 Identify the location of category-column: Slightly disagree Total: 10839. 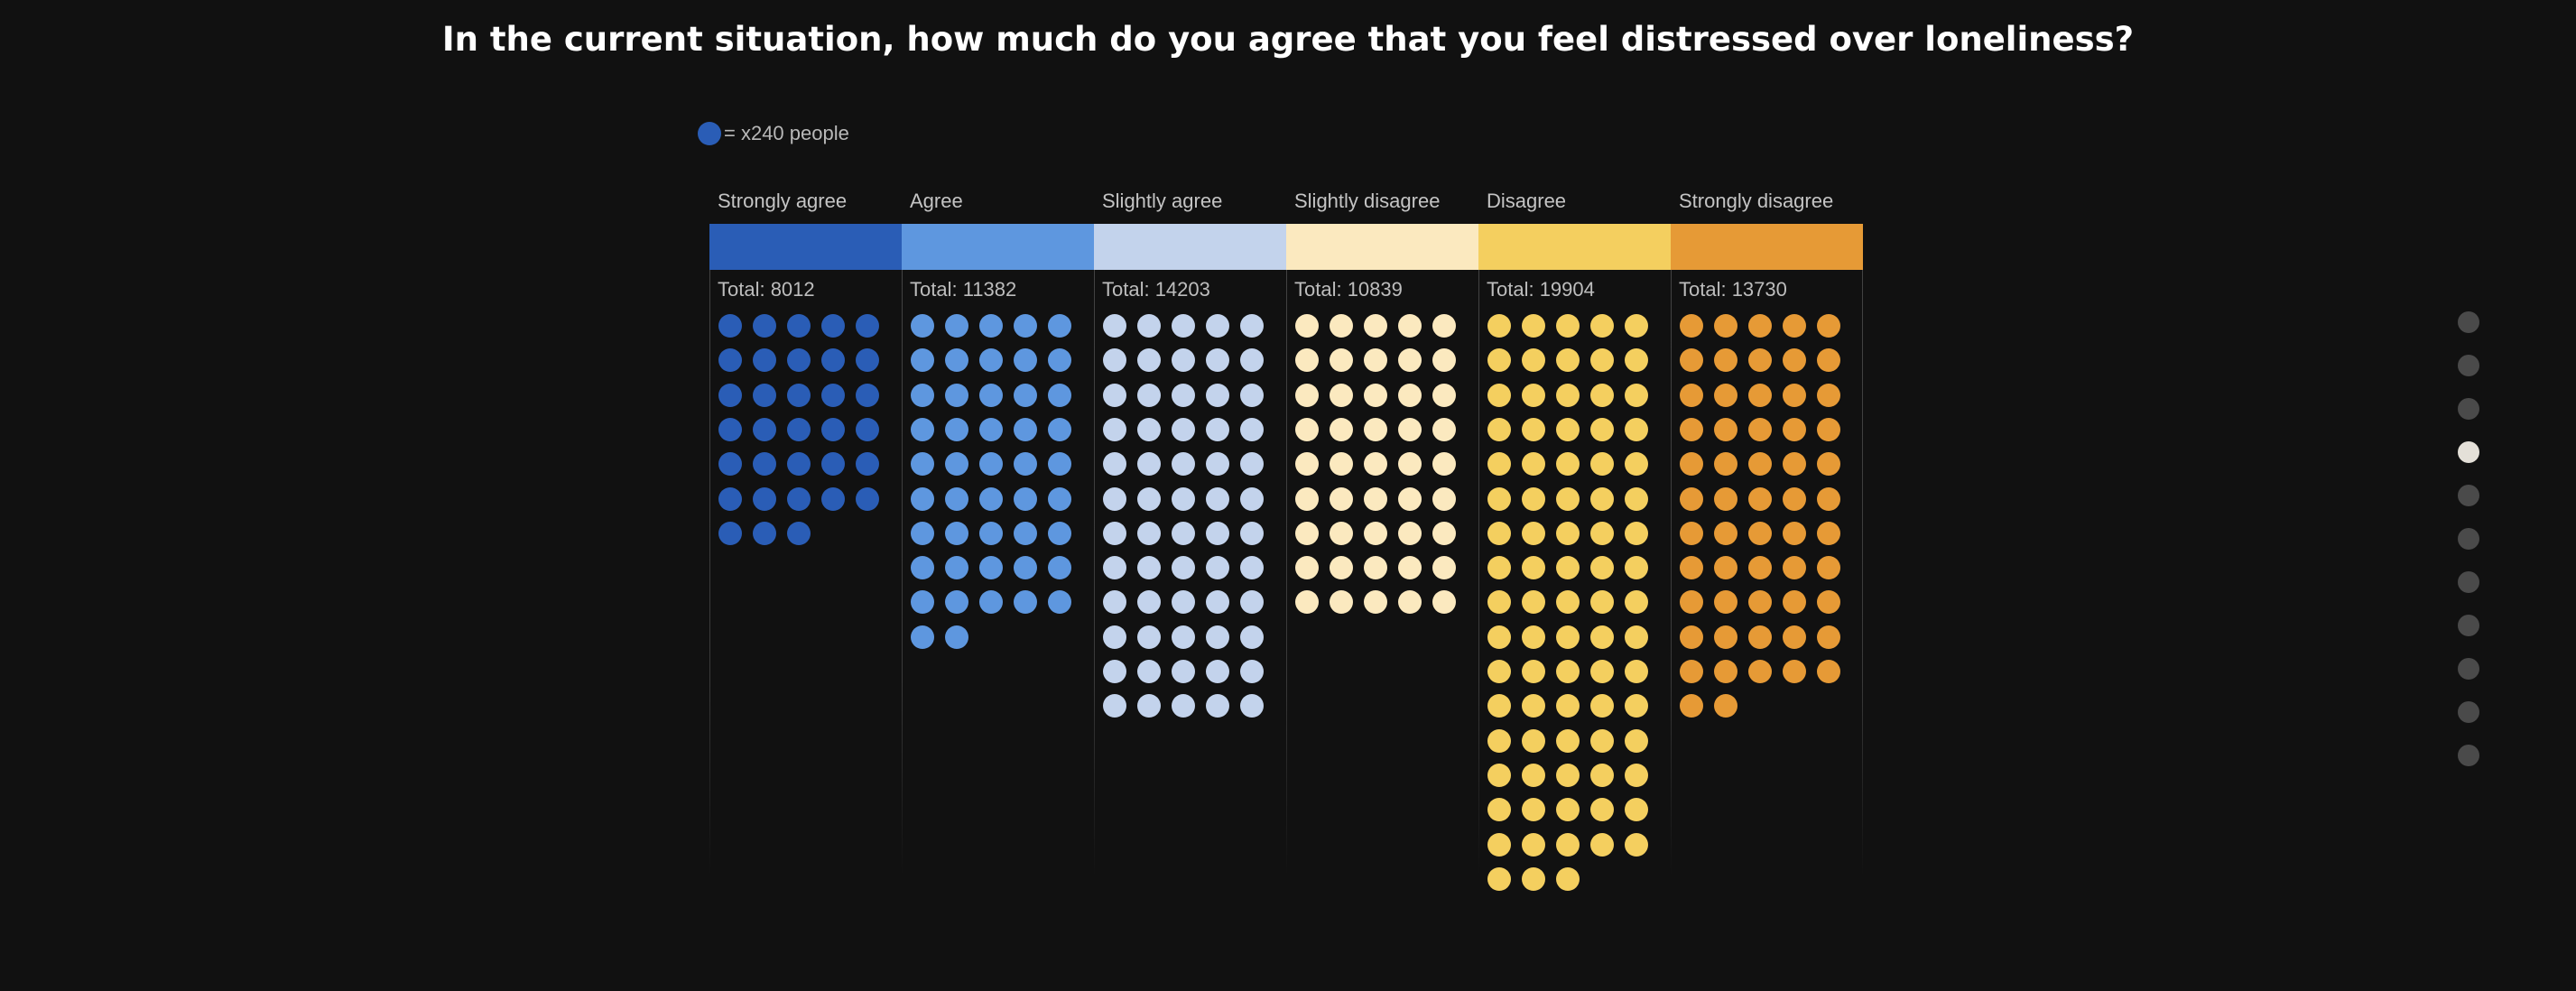
(1382, 546).